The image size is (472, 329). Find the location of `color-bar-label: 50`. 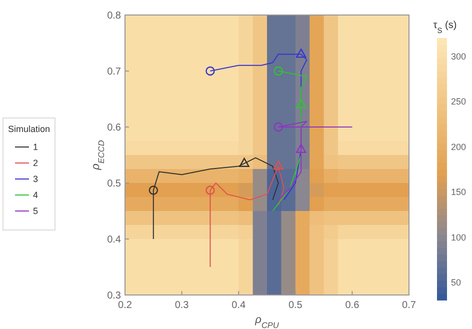

color-bar-label: 50 is located at coordinates (456, 282).